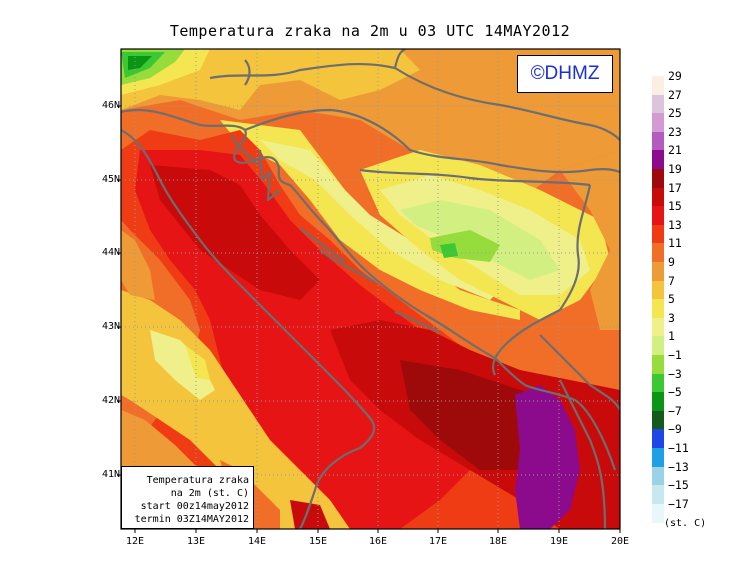 The image size is (740, 582). Describe the element at coordinates (675, 94) in the screenshot. I see `legend-label: 27` at that location.